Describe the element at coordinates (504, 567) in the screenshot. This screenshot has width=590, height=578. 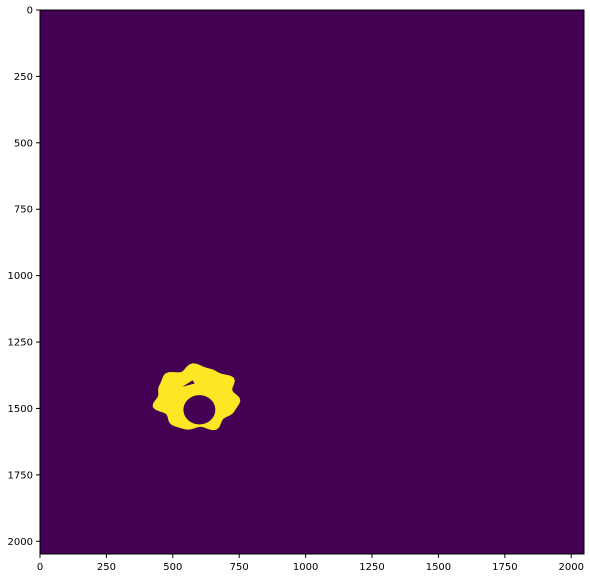
I see `x-tick-label: 1750` at that location.